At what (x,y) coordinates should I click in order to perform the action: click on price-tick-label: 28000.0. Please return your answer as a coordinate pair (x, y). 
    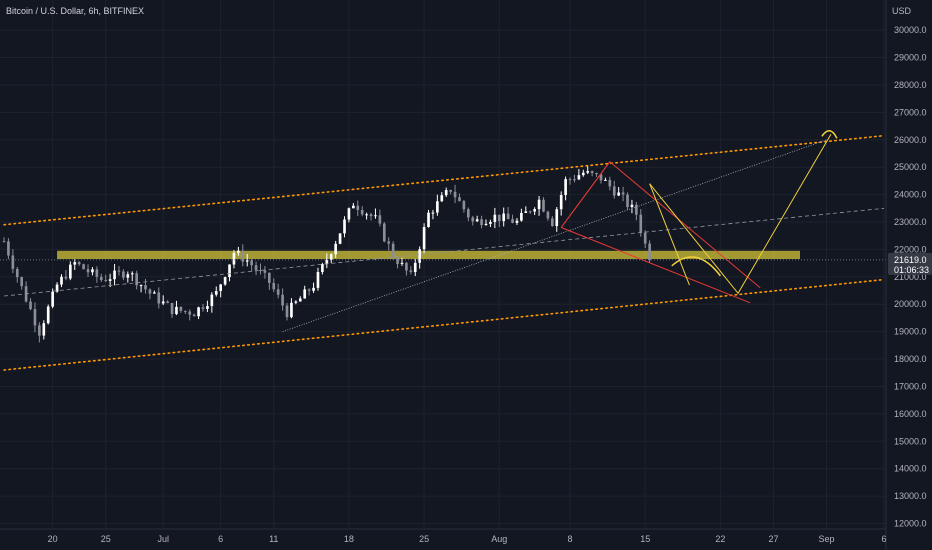
    Looking at the image, I should click on (910, 85).